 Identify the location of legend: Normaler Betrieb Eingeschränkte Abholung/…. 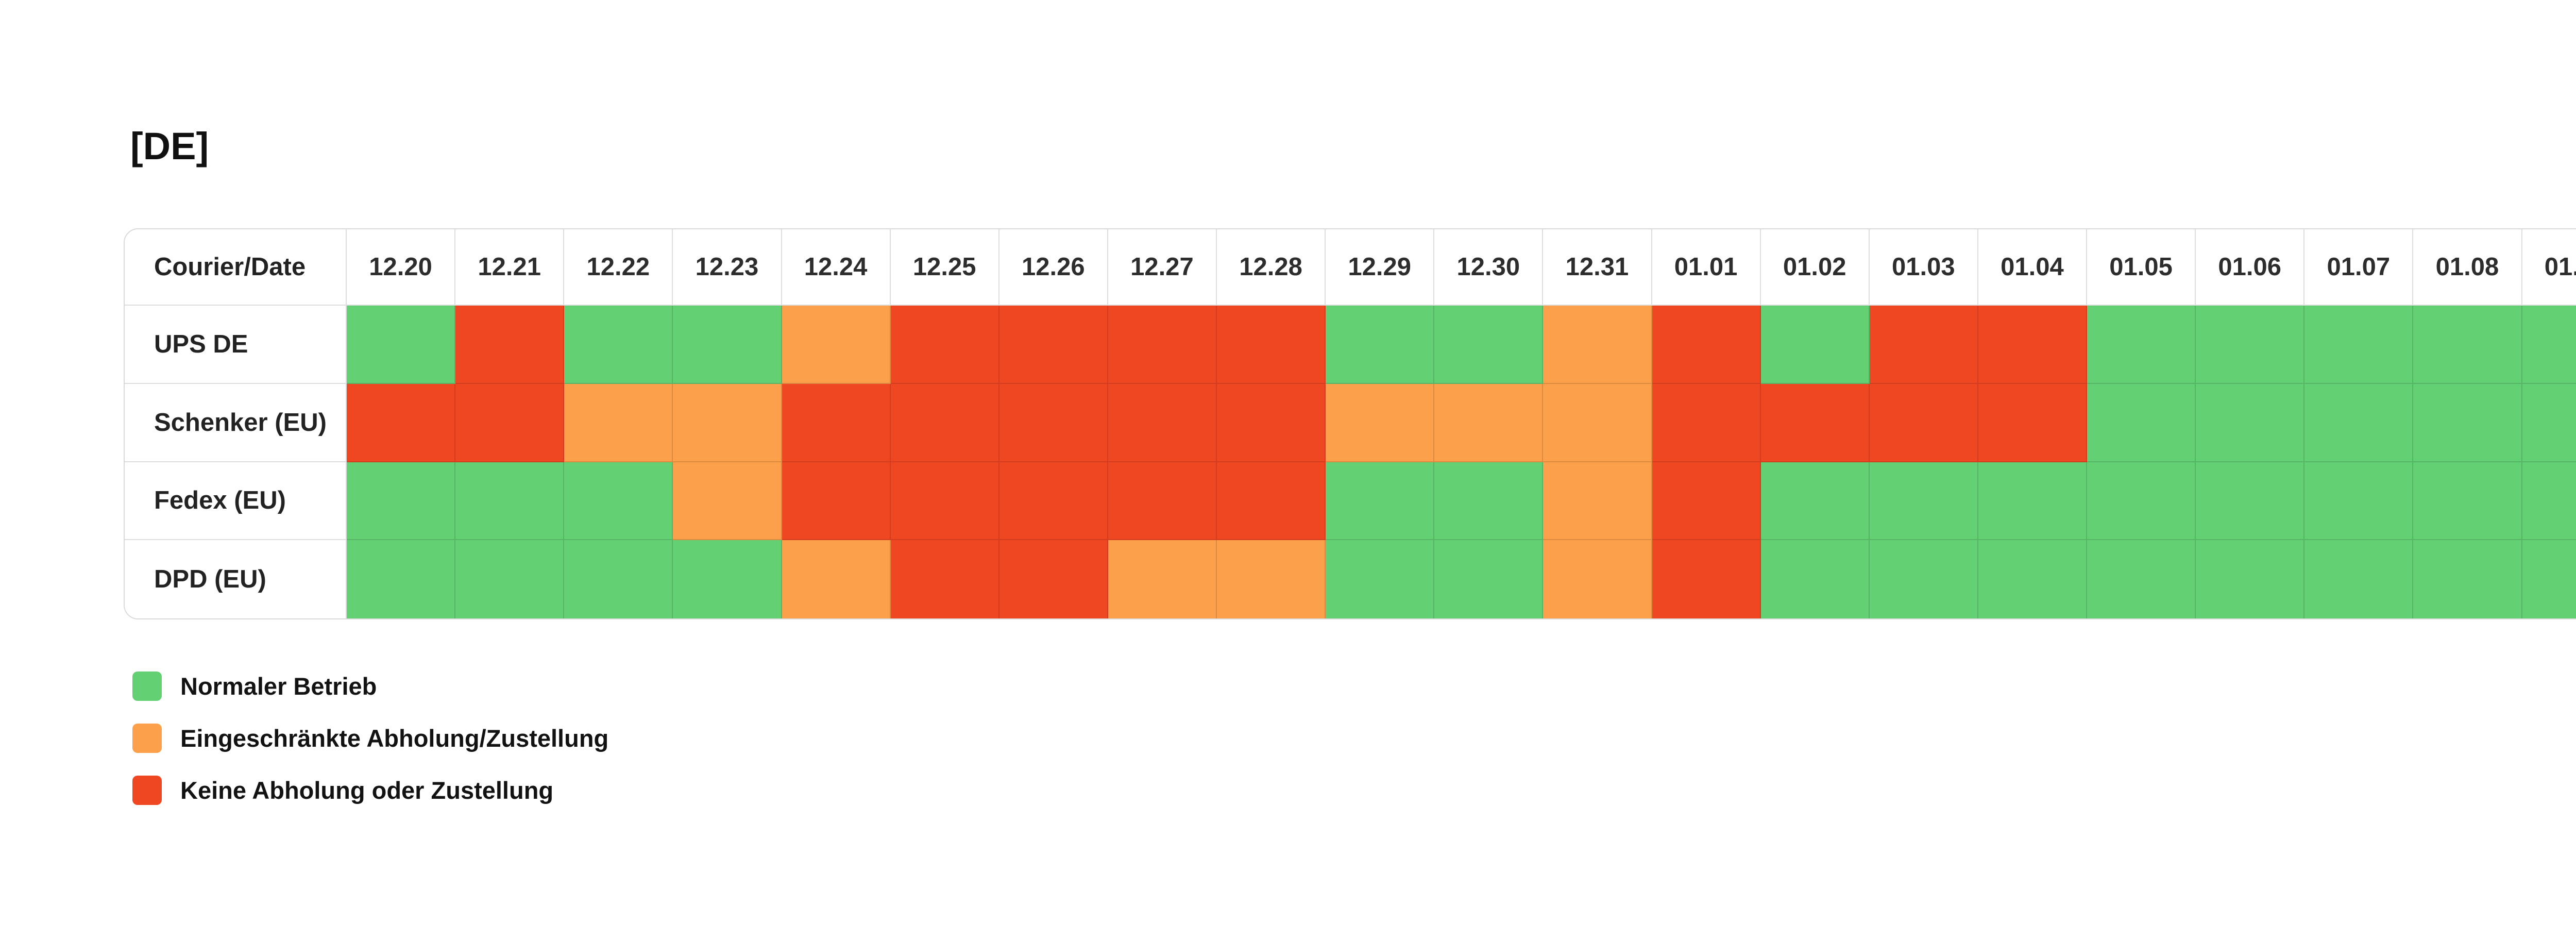
(370, 749).